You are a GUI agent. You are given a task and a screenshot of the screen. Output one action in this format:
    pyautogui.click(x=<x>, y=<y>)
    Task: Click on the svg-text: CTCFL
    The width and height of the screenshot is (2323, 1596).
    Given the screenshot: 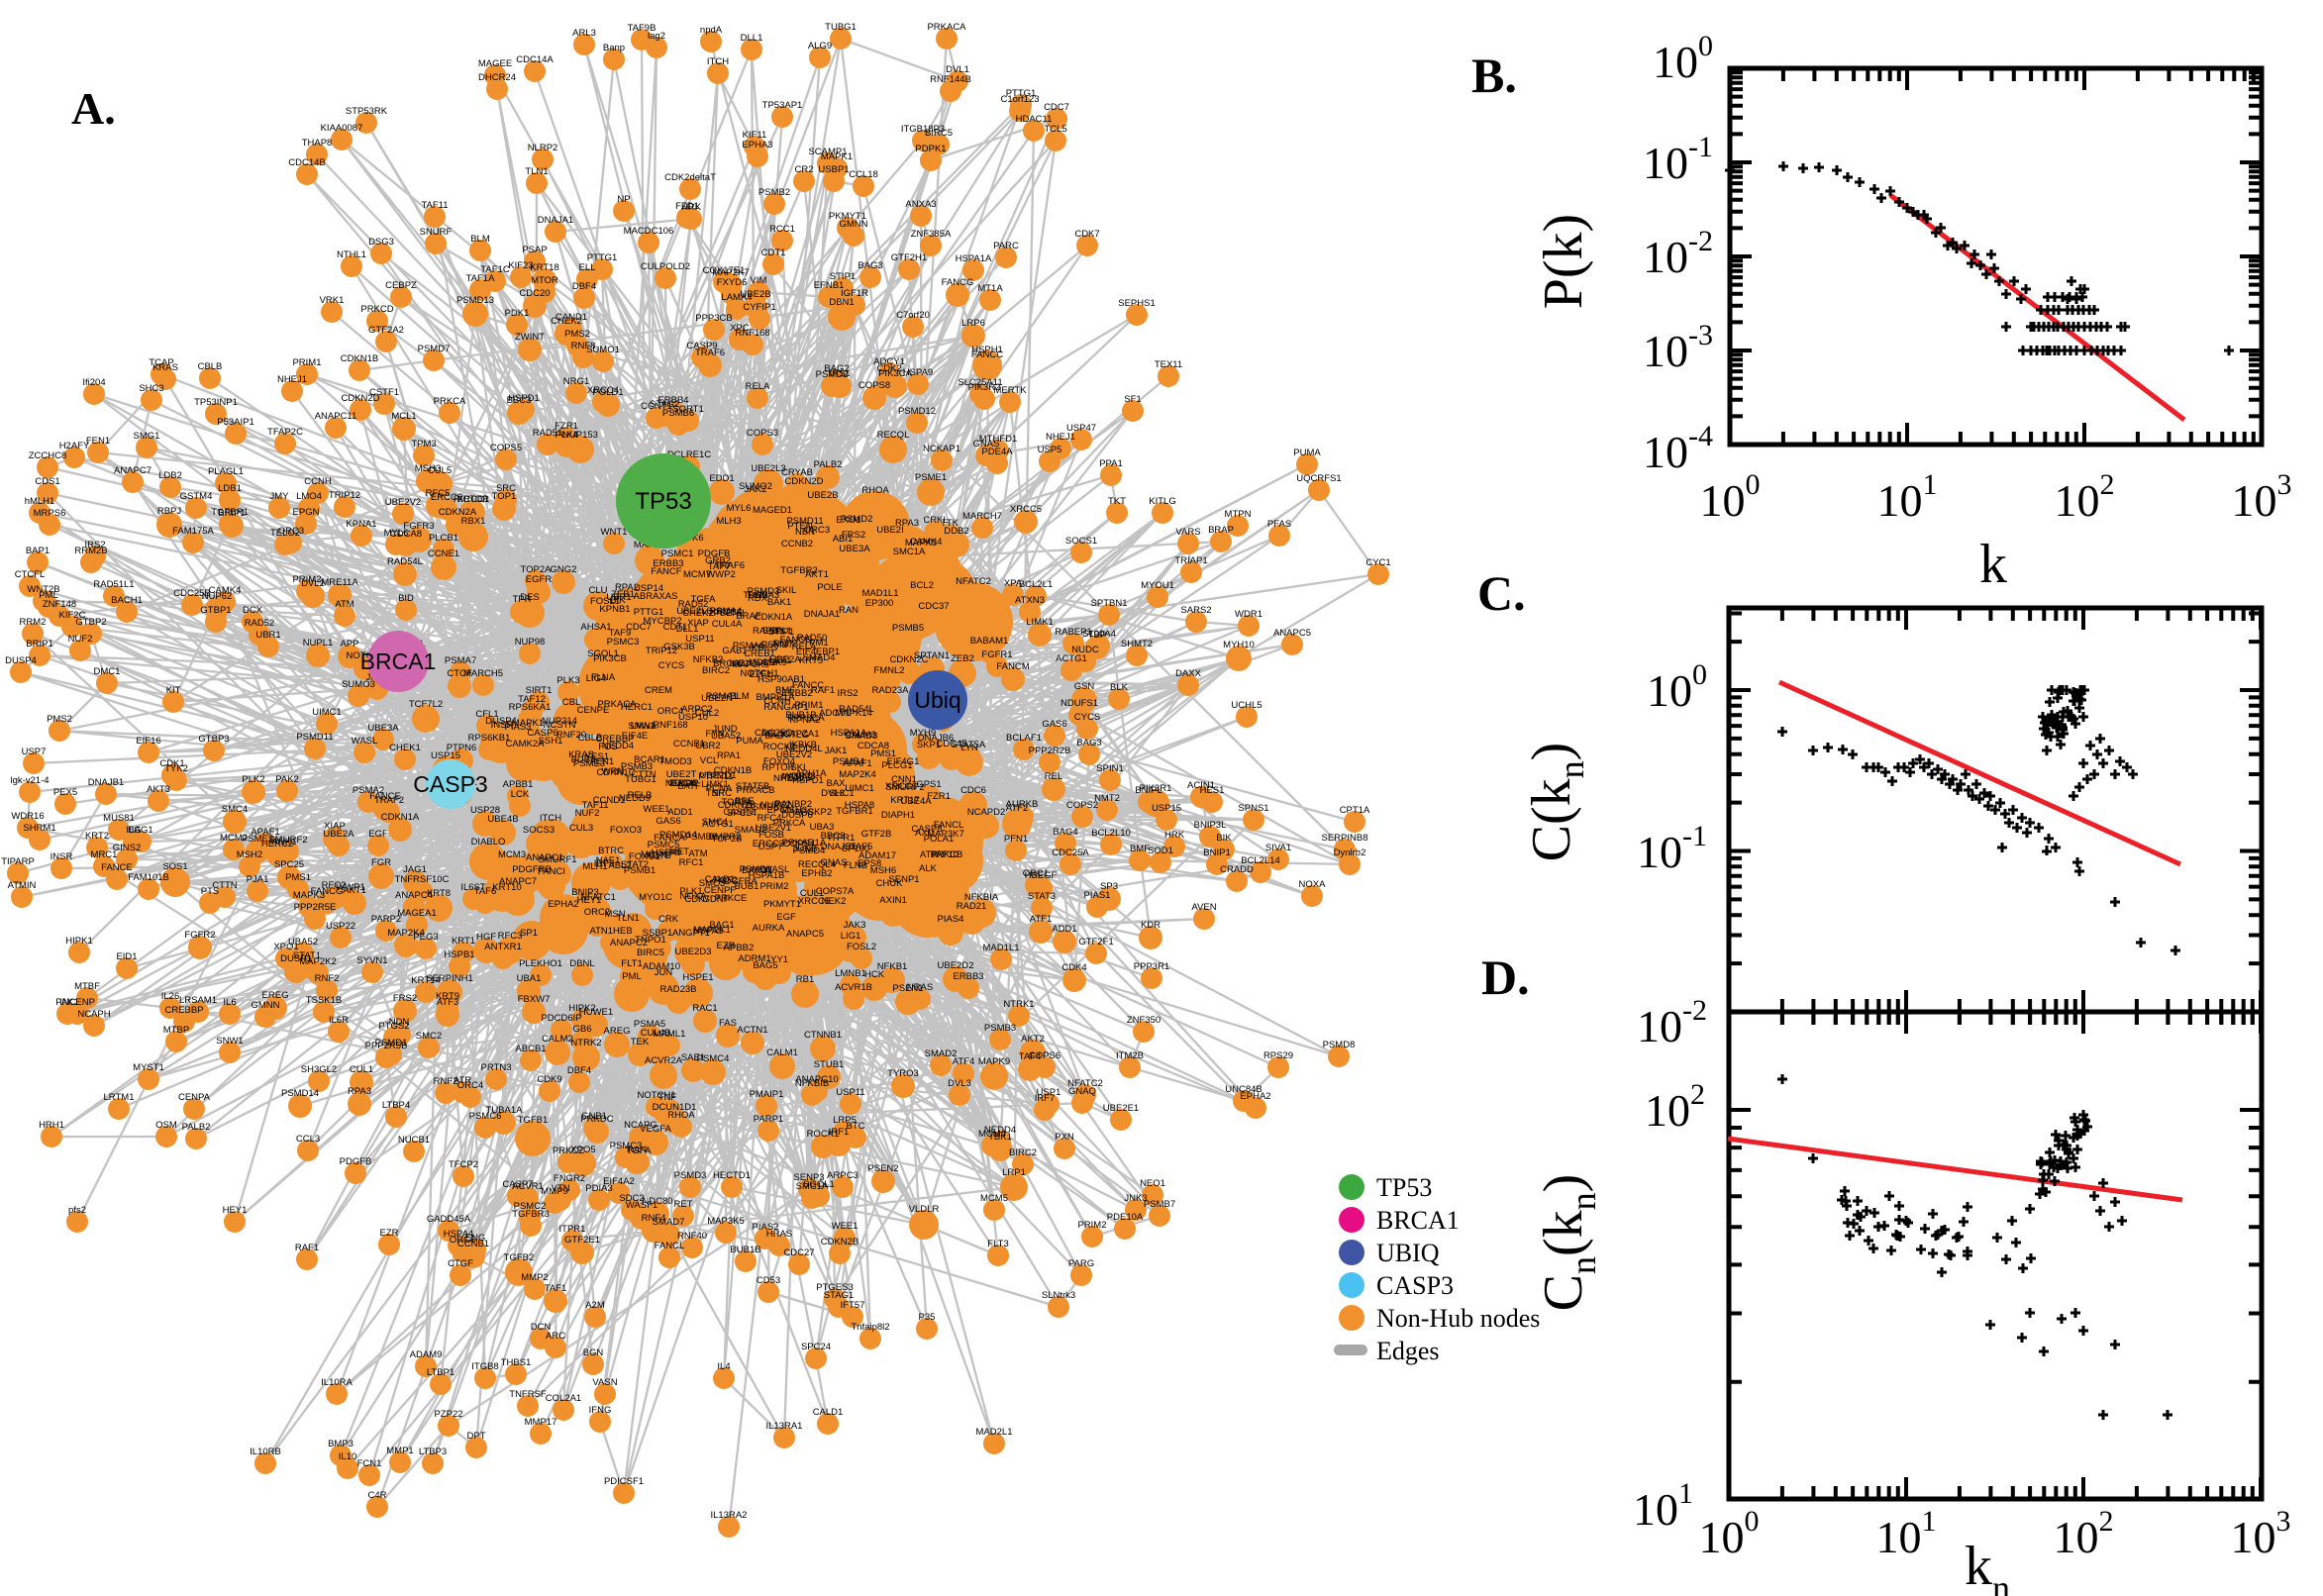 What is the action you would take?
    pyautogui.click(x=30, y=574)
    